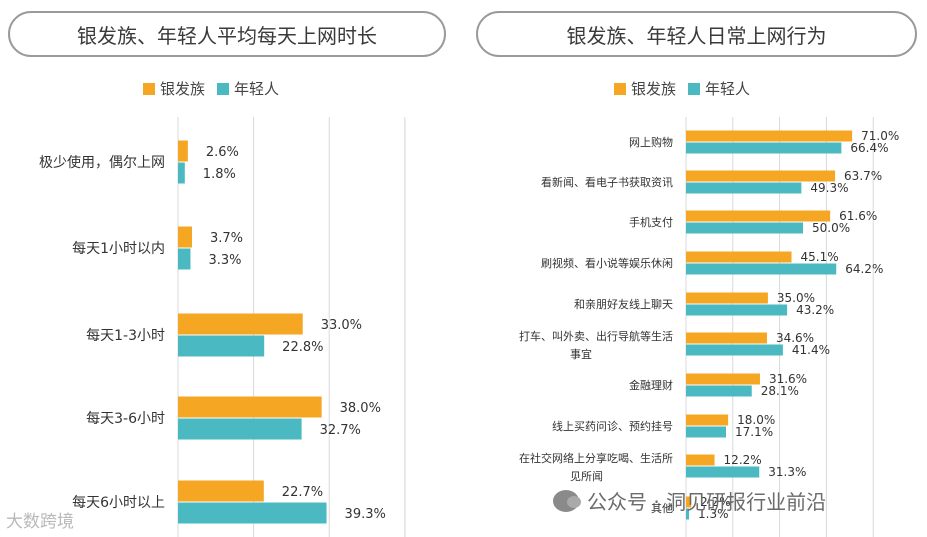 The width and height of the screenshot is (927, 537). Describe the element at coordinates (796, 298) in the screenshot. I see `right-value-label-silver: 35.0%` at that location.